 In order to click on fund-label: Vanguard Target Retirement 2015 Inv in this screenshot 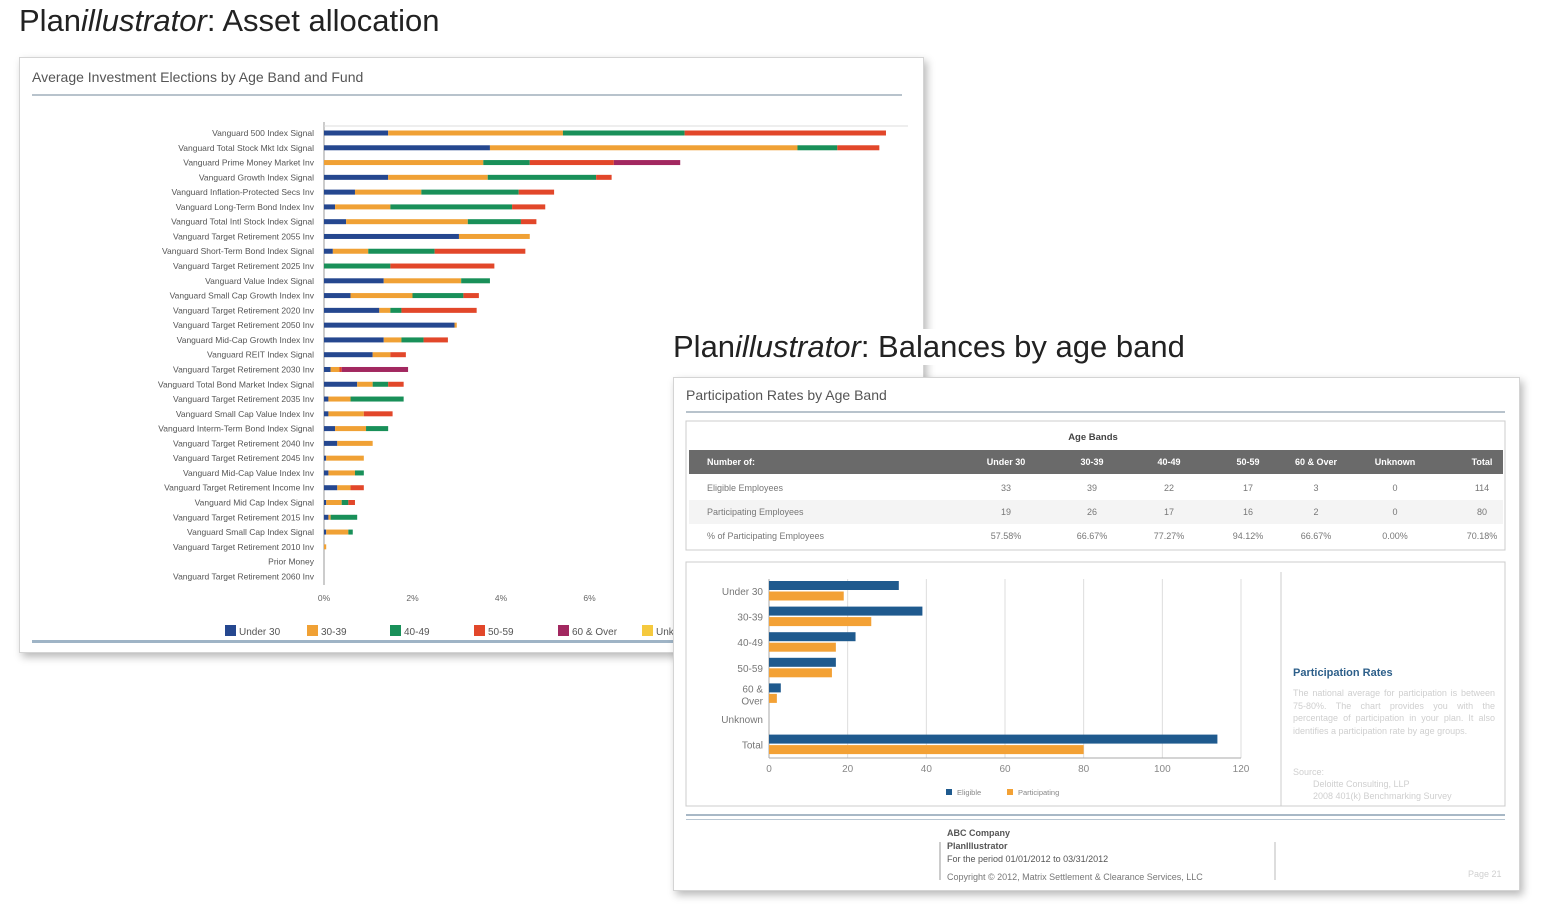, I will do `click(244, 517)`.